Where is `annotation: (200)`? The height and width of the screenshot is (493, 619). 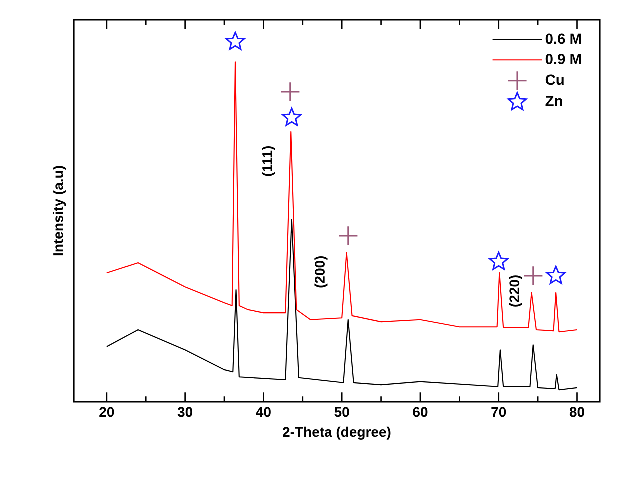 annotation: (200) is located at coordinates (321, 272).